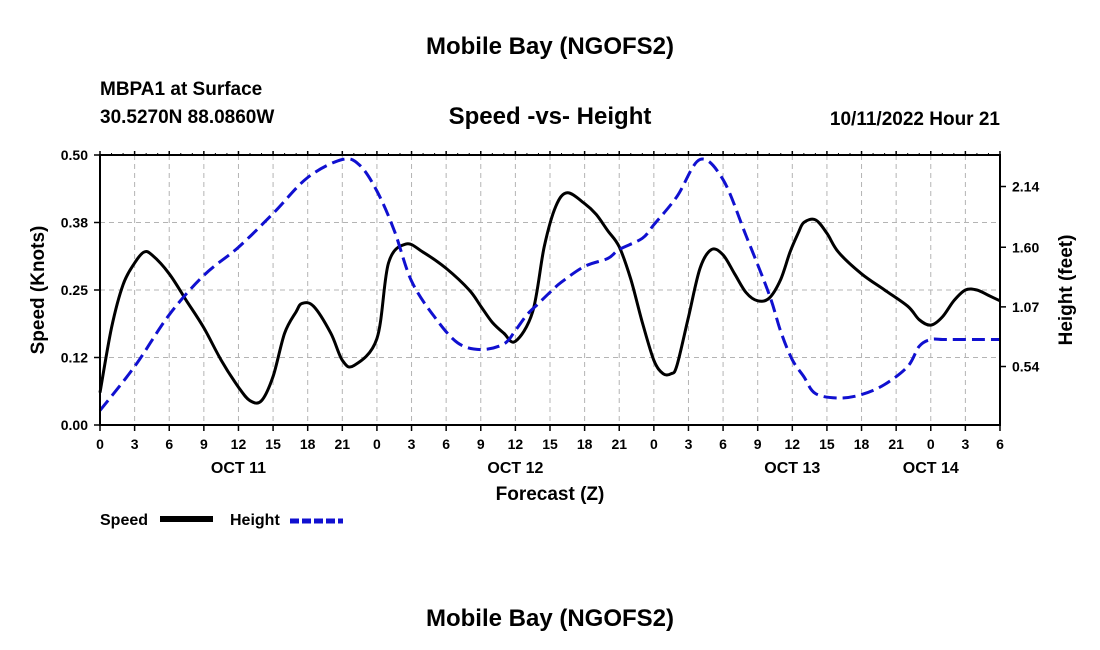 This screenshot has height=650, width=1100. I want to click on plot-title: Speed -vs- Height, so click(550, 116).